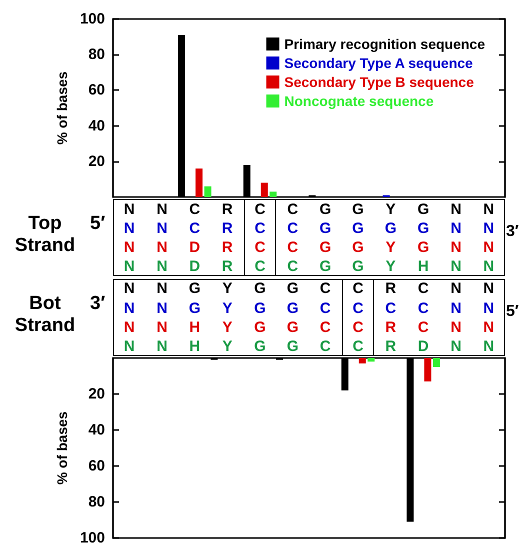  What do you see at coordinates (379, 63) in the screenshot?
I see `legend-label: Secondary Type A sequence` at bounding box center [379, 63].